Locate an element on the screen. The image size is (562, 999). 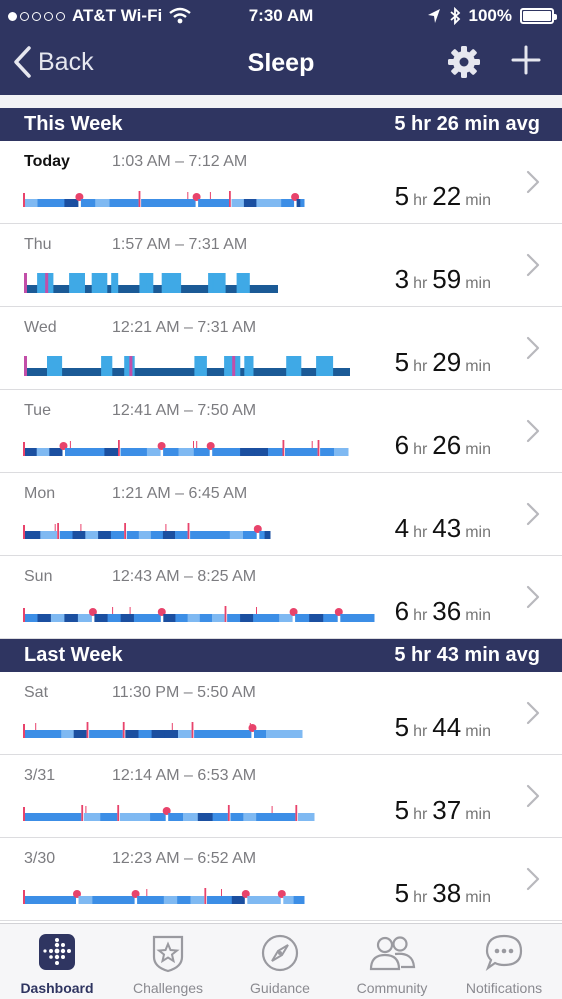
duration-minutes: 22 is located at coordinates (447, 196).